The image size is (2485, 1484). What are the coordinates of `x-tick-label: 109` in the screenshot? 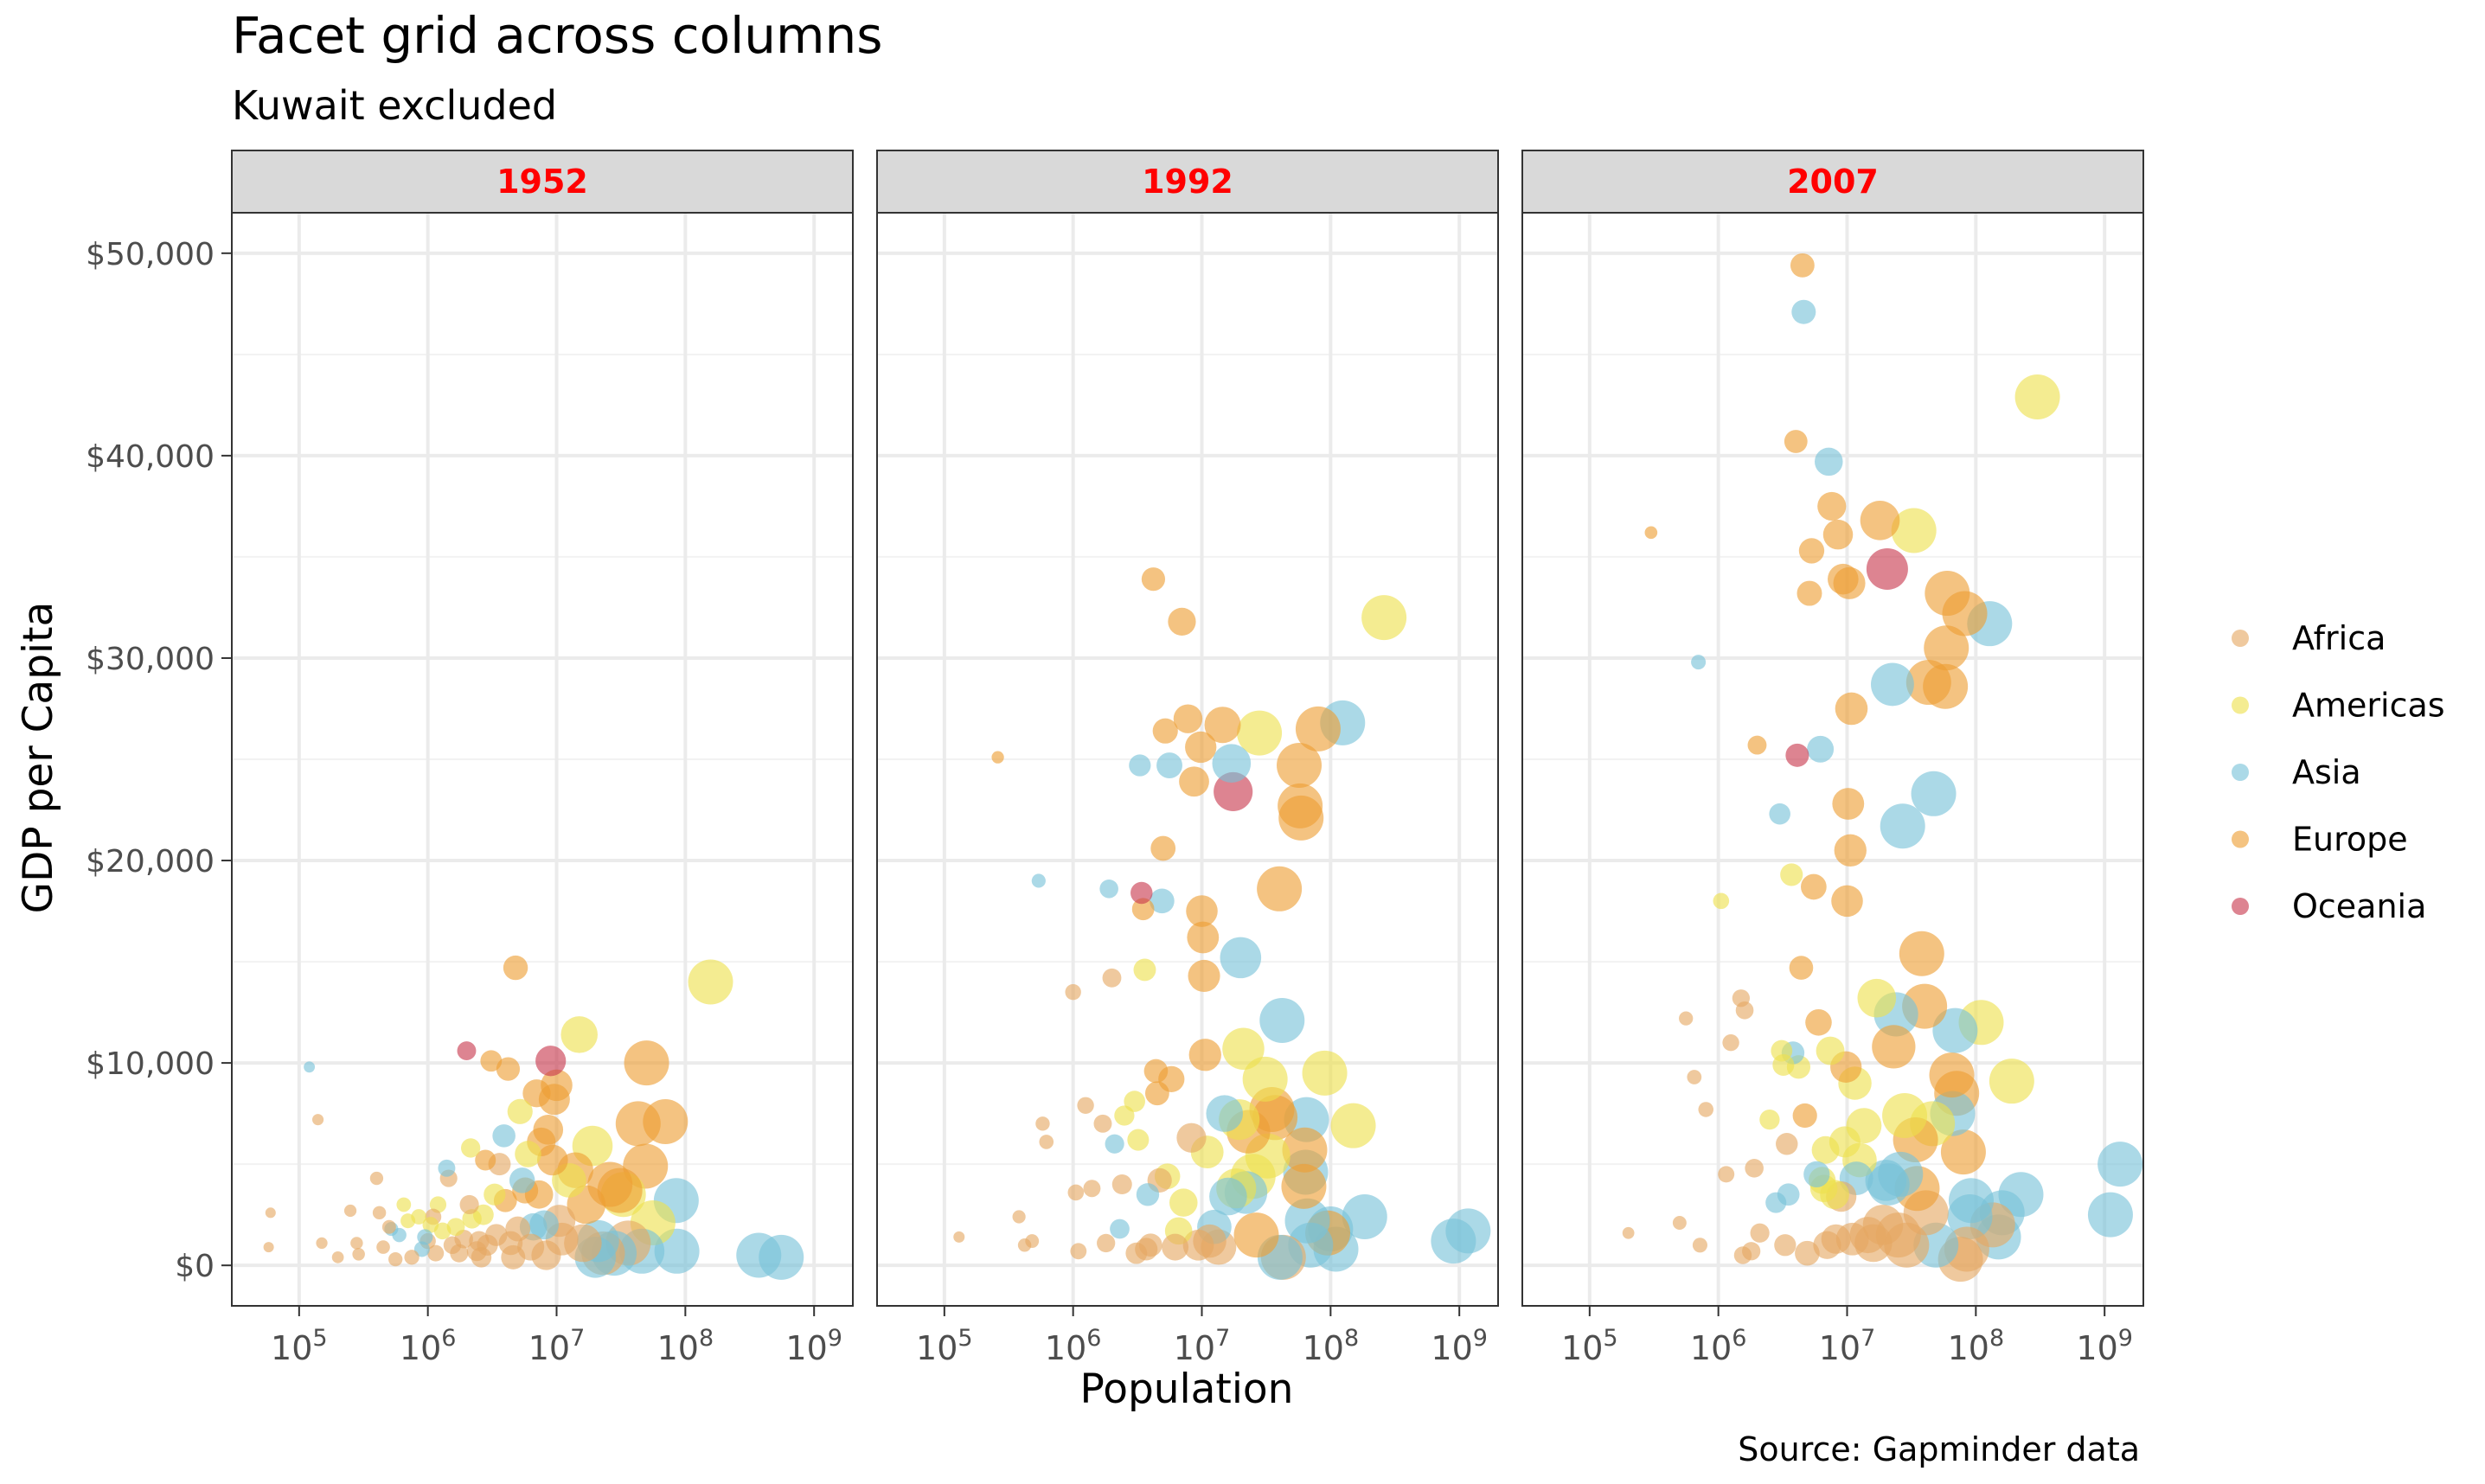 It's located at (2104, 1346).